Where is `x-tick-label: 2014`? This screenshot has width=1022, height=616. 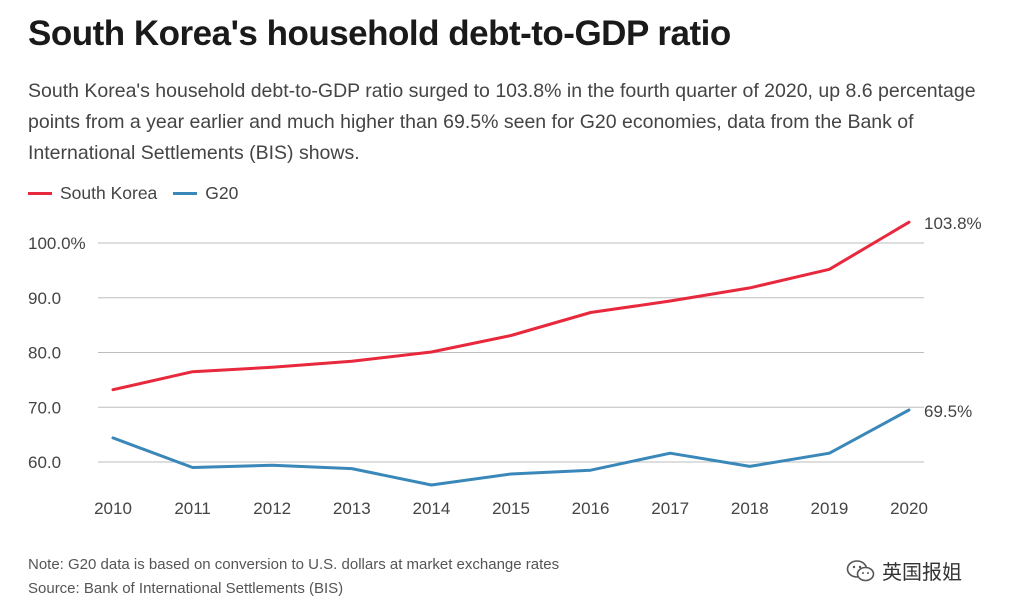
x-tick-label: 2014 is located at coordinates (431, 508).